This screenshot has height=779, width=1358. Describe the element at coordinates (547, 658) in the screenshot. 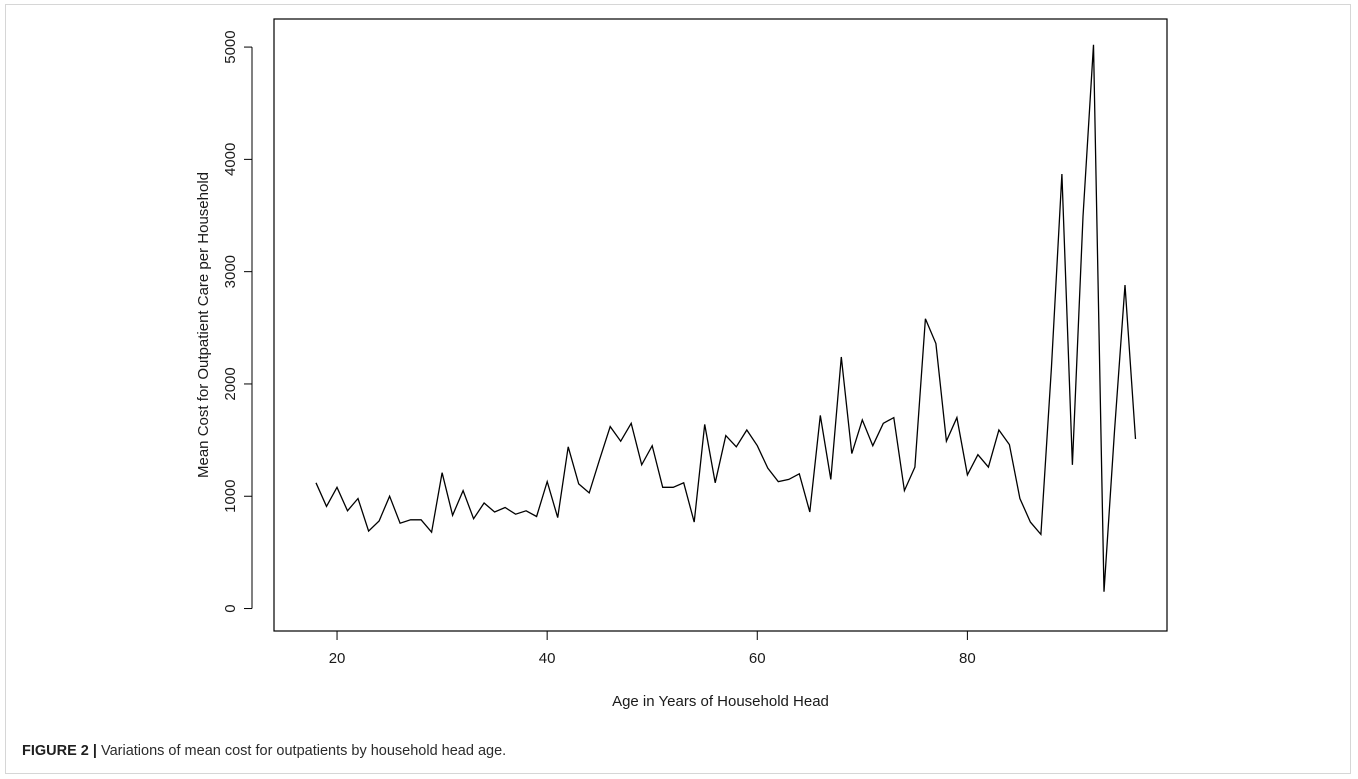

I see `x-tick-label: 40` at that location.